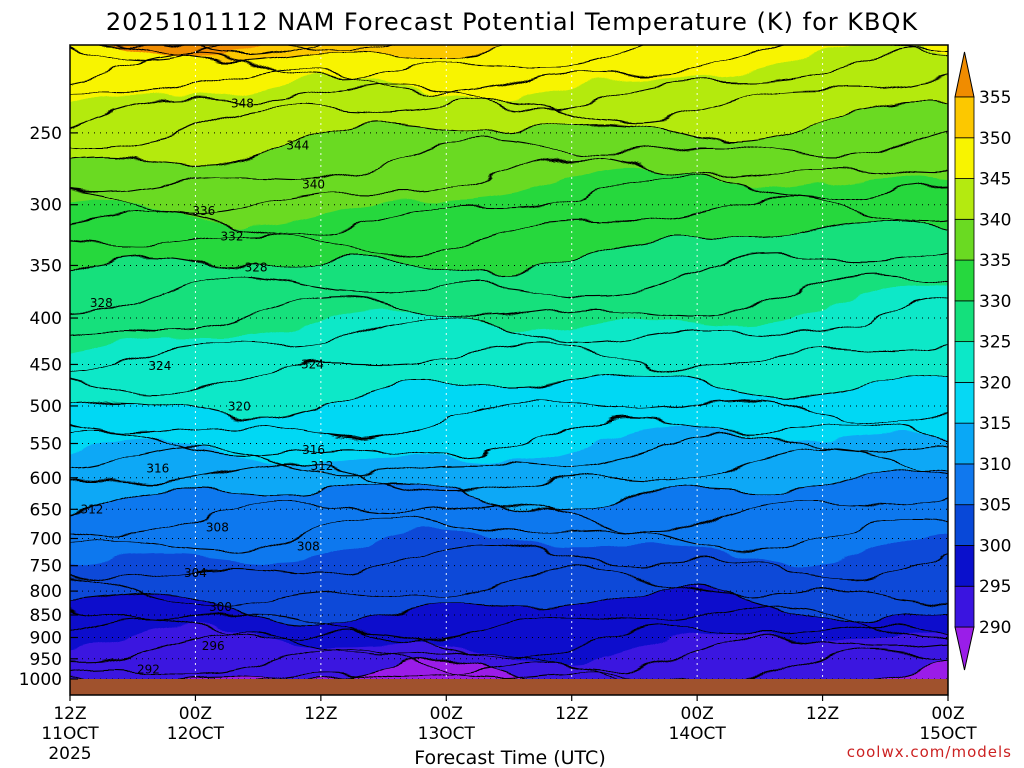  Describe the element at coordinates (446, 714) in the screenshot. I see `x-tick-label-36-1: 00Z` at that location.